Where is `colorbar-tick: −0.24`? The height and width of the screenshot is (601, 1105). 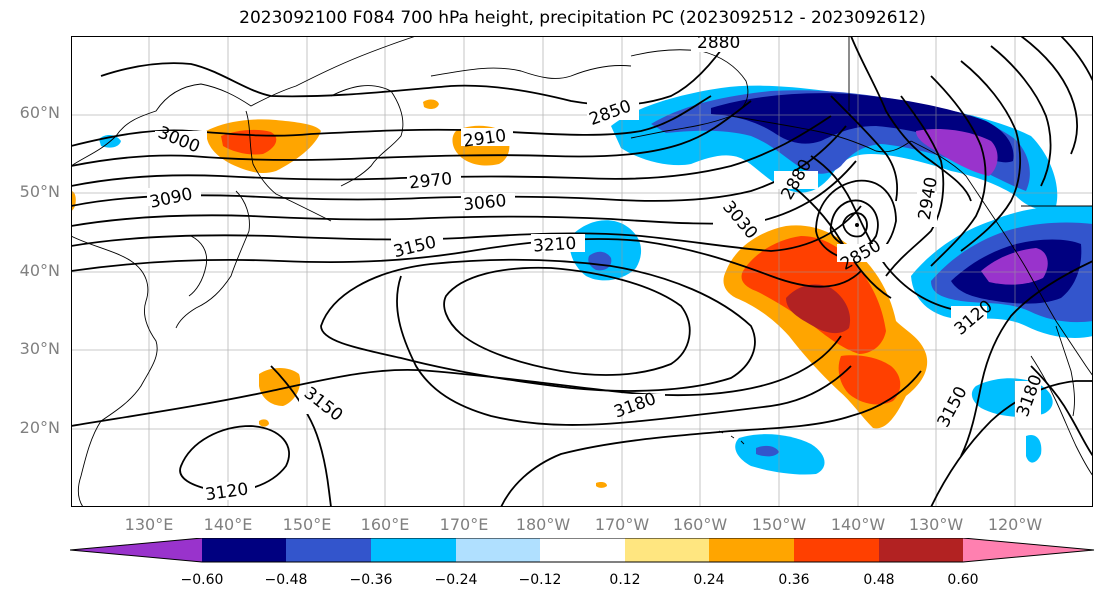 colorbar-tick: −0.24 is located at coordinates (456, 580).